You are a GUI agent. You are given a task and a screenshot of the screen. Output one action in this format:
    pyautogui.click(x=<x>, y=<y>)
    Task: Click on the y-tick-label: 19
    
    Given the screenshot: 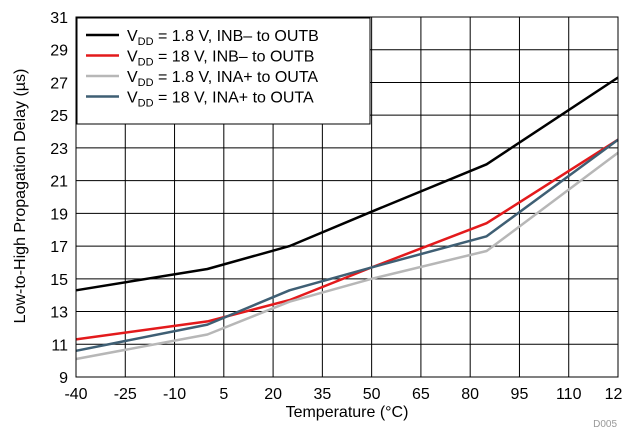 What is the action you would take?
    pyautogui.click(x=59, y=214)
    